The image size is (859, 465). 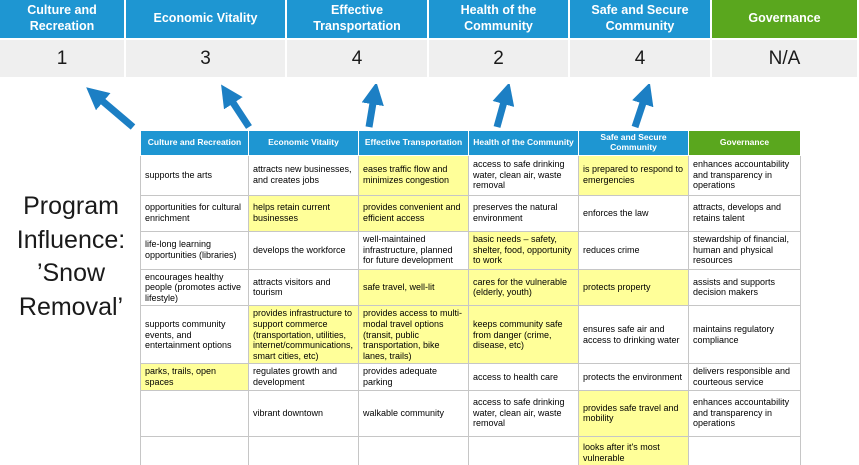 What do you see at coordinates (194, 175) in the screenshot?
I see `matrix-cell-r1-c1: supports the arts` at bounding box center [194, 175].